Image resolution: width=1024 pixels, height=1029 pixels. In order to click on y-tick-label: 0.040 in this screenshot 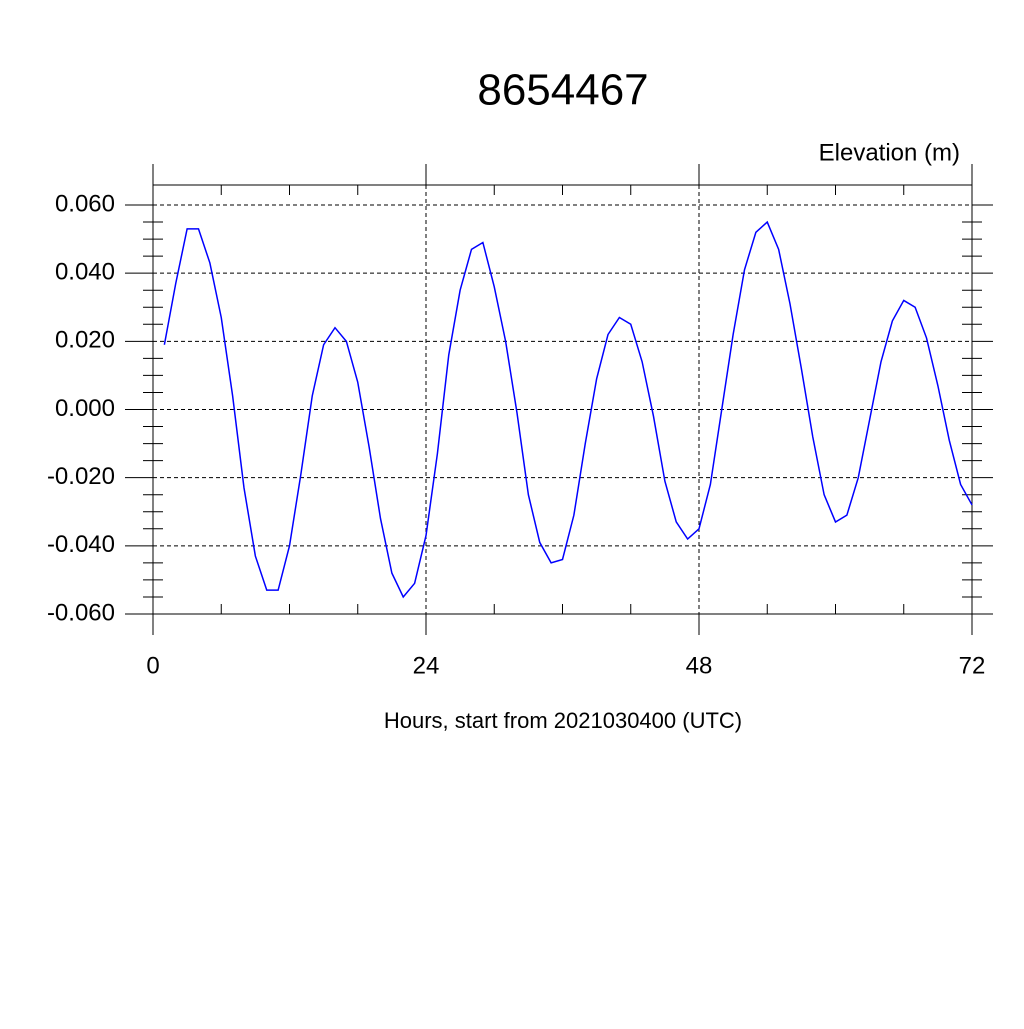, I will do `click(85, 272)`.